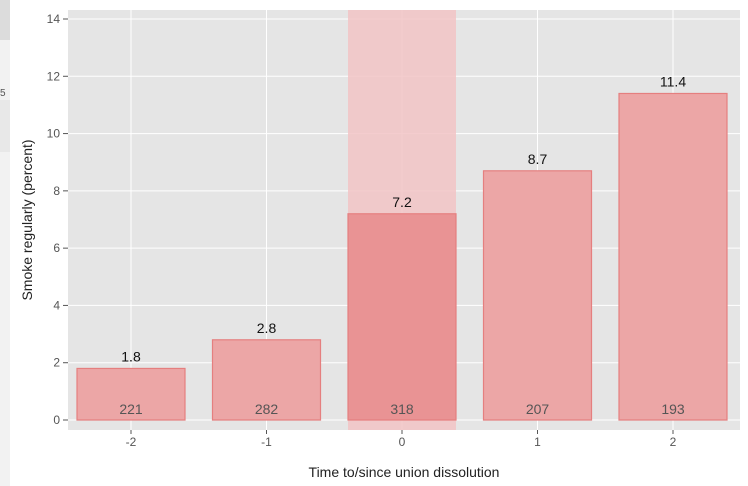  Describe the element at coordinates (131, 356) in the screenshot. I see `bar-value-label: 1.8` at that location.